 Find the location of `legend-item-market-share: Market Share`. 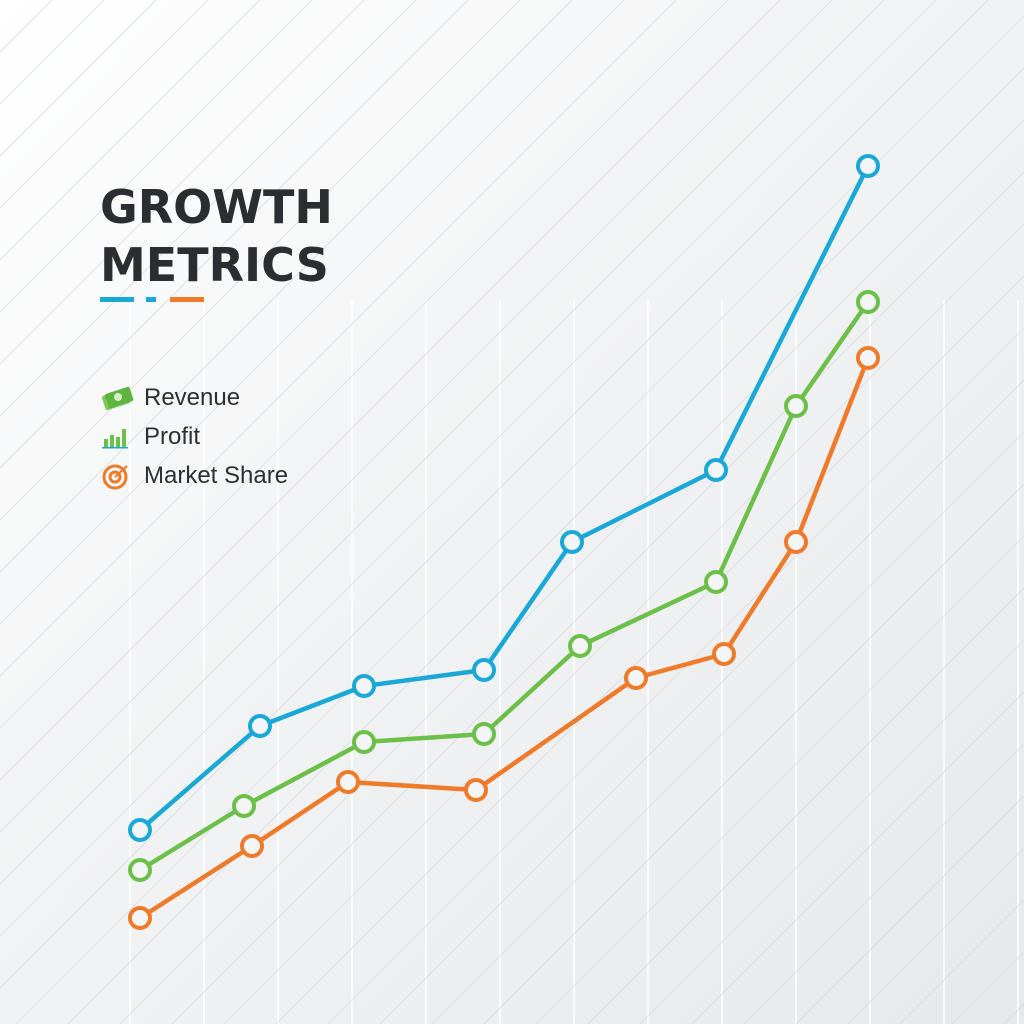

legend-item-market-share: Market Share is located at coordinates (194, 475).